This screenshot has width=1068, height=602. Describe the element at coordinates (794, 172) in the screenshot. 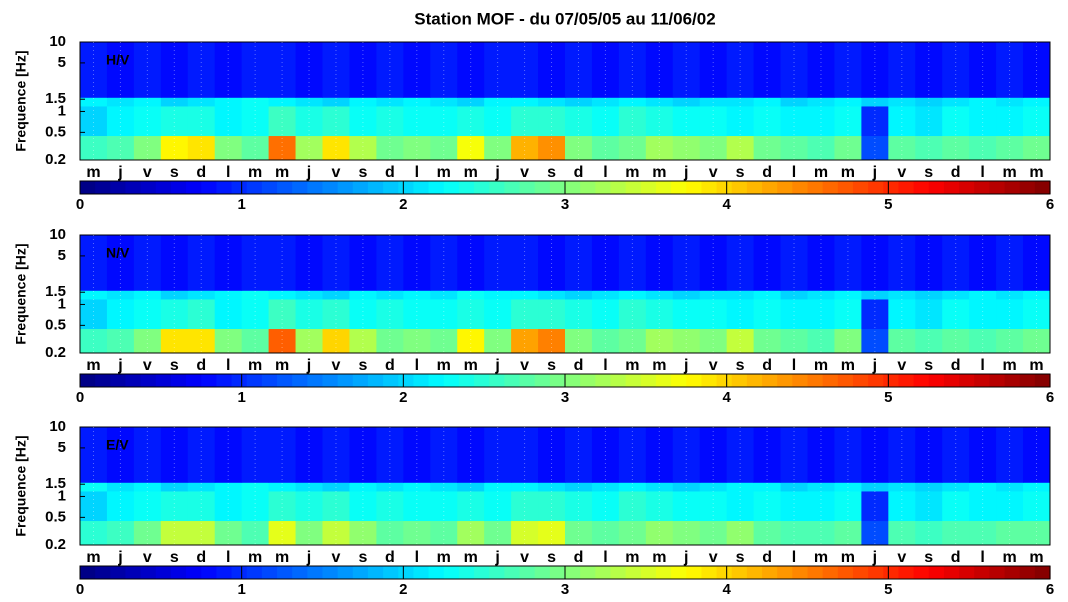

I see `x-tick-label: l` at that location.